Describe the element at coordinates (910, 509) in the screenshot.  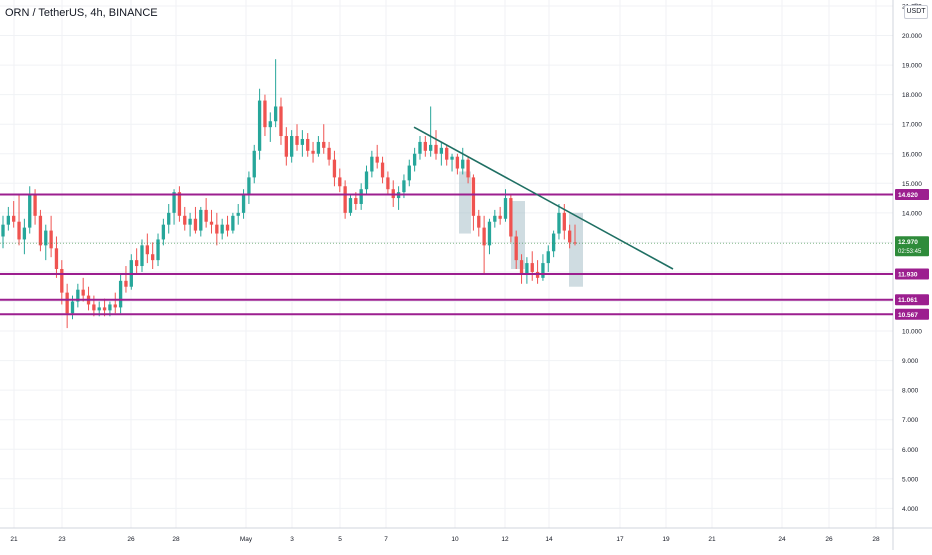
I see `y-tick-label: 4.000` at that location.